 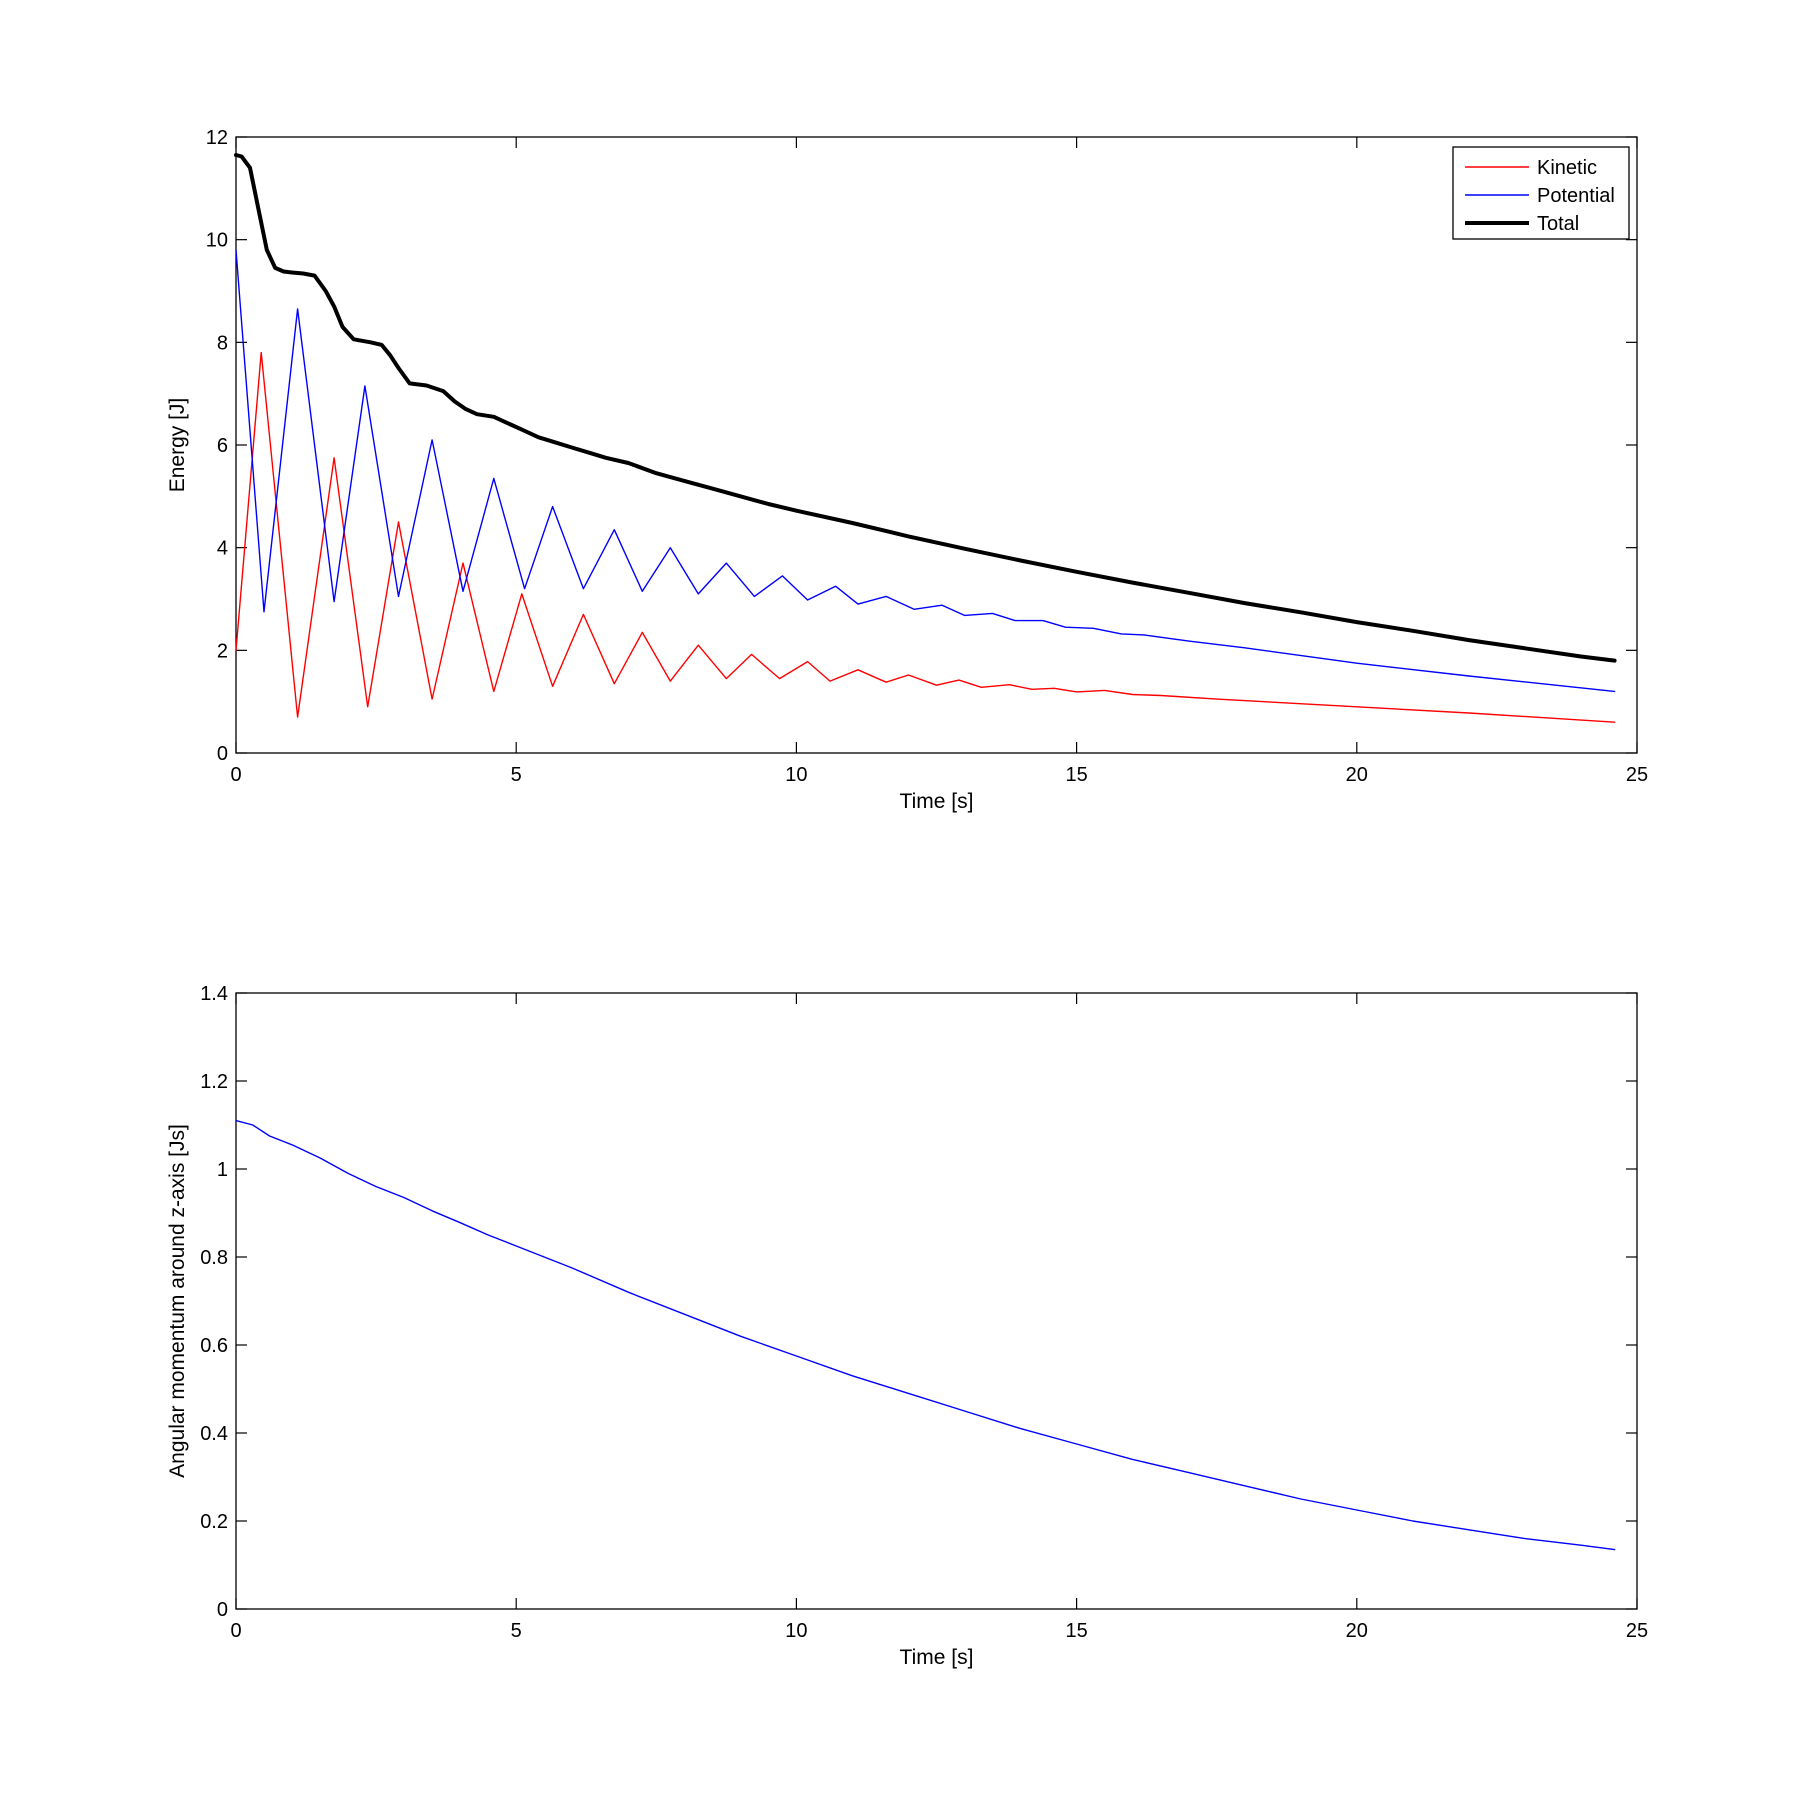 I want to click on y-axis-label: Angular momentum around z-axis [Js], so click(x=177, y=1301).